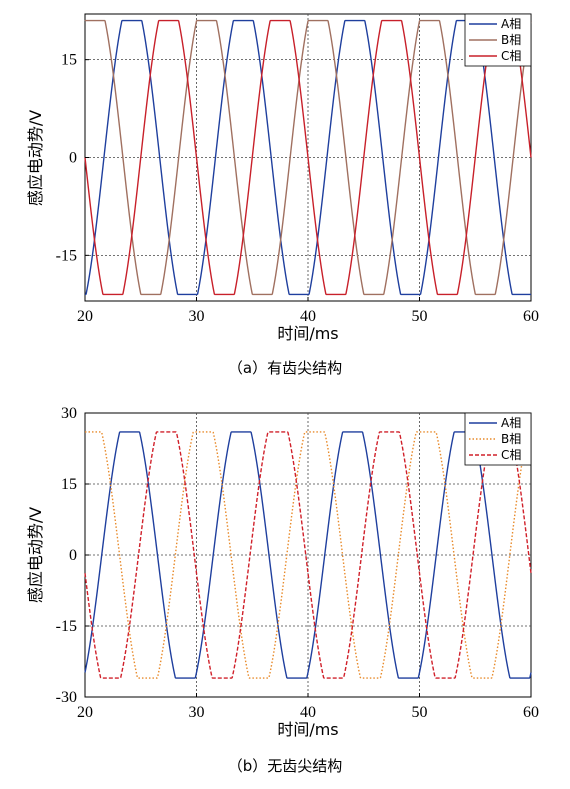 The image size is (570, 789). What do you see at coordinates (66, 697) in the screenshot?
I see `y-tick-label: -30` at bounding box center [66, 697].